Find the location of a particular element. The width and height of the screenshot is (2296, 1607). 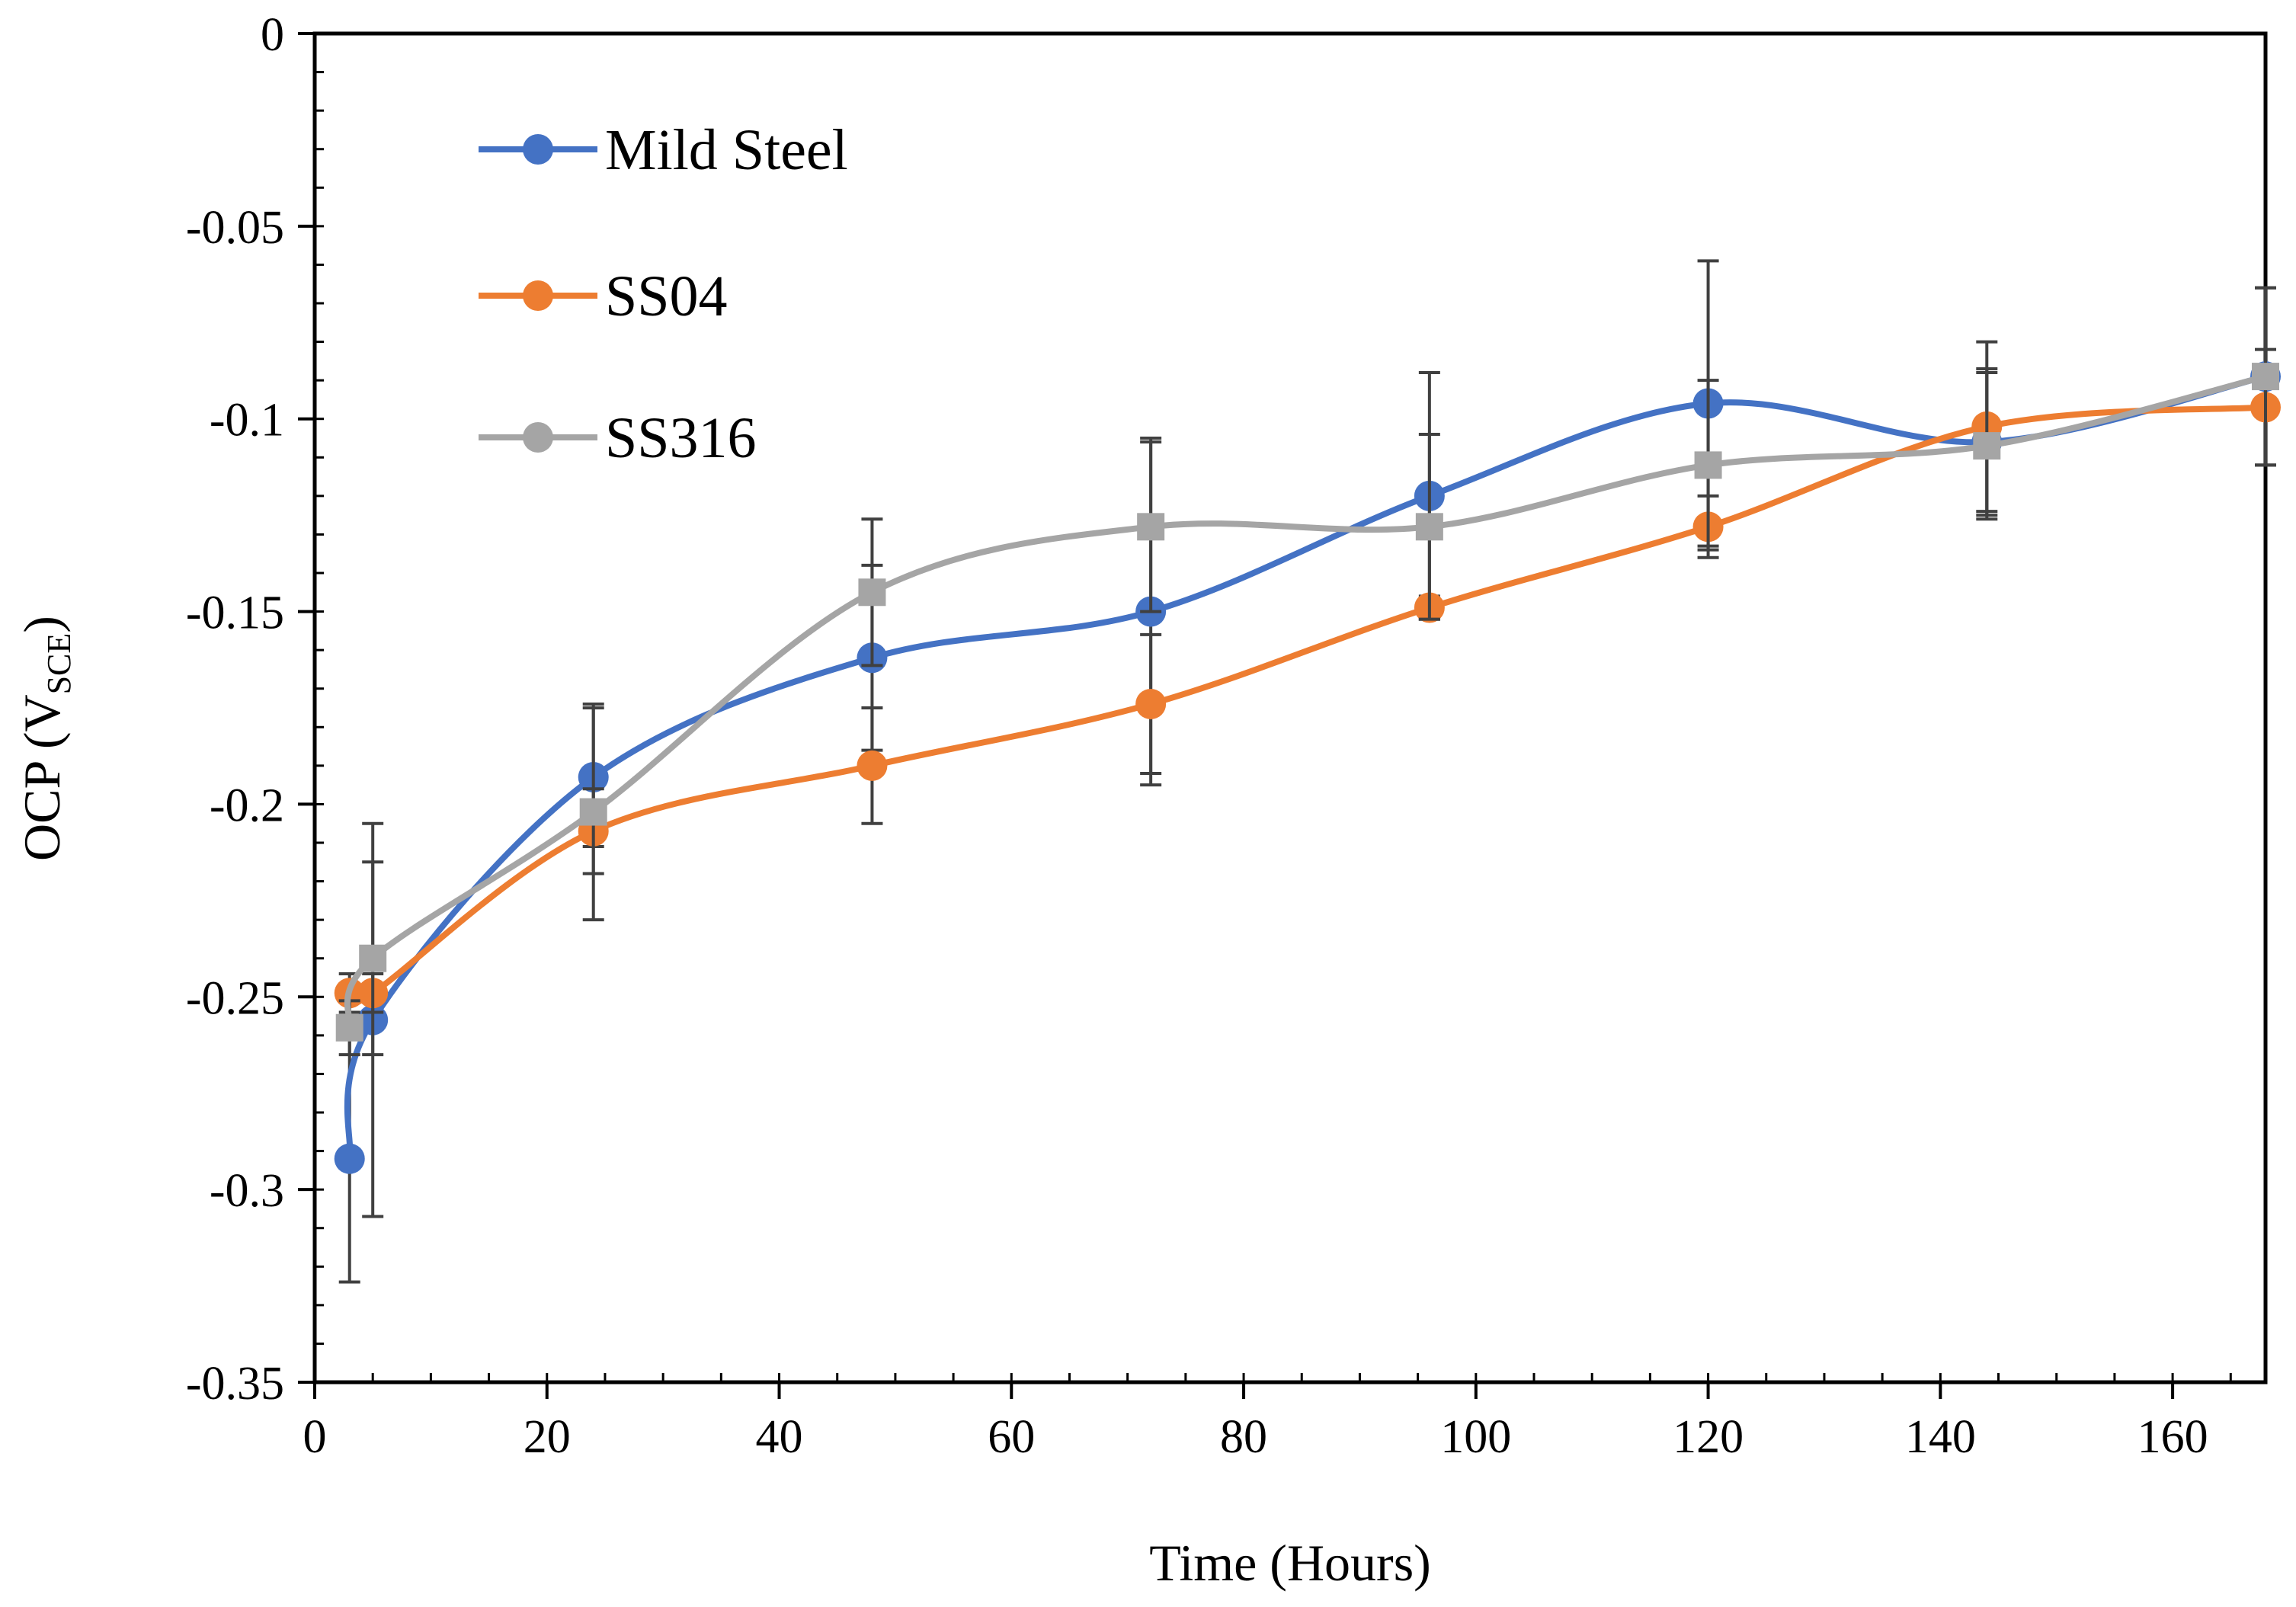

y-axis-title: OCP (VSCE) is located at coordinates (45, 738).